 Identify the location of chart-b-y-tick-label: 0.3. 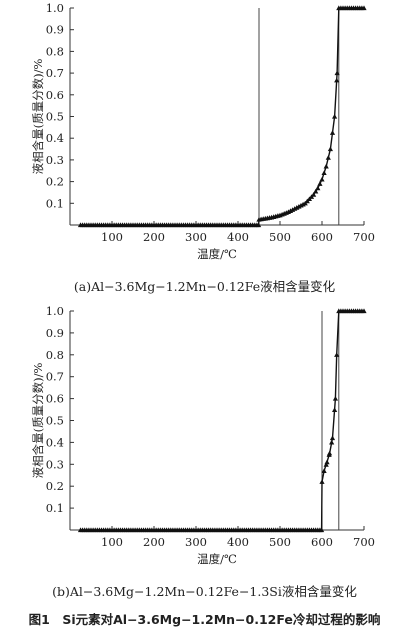
(55, 464).